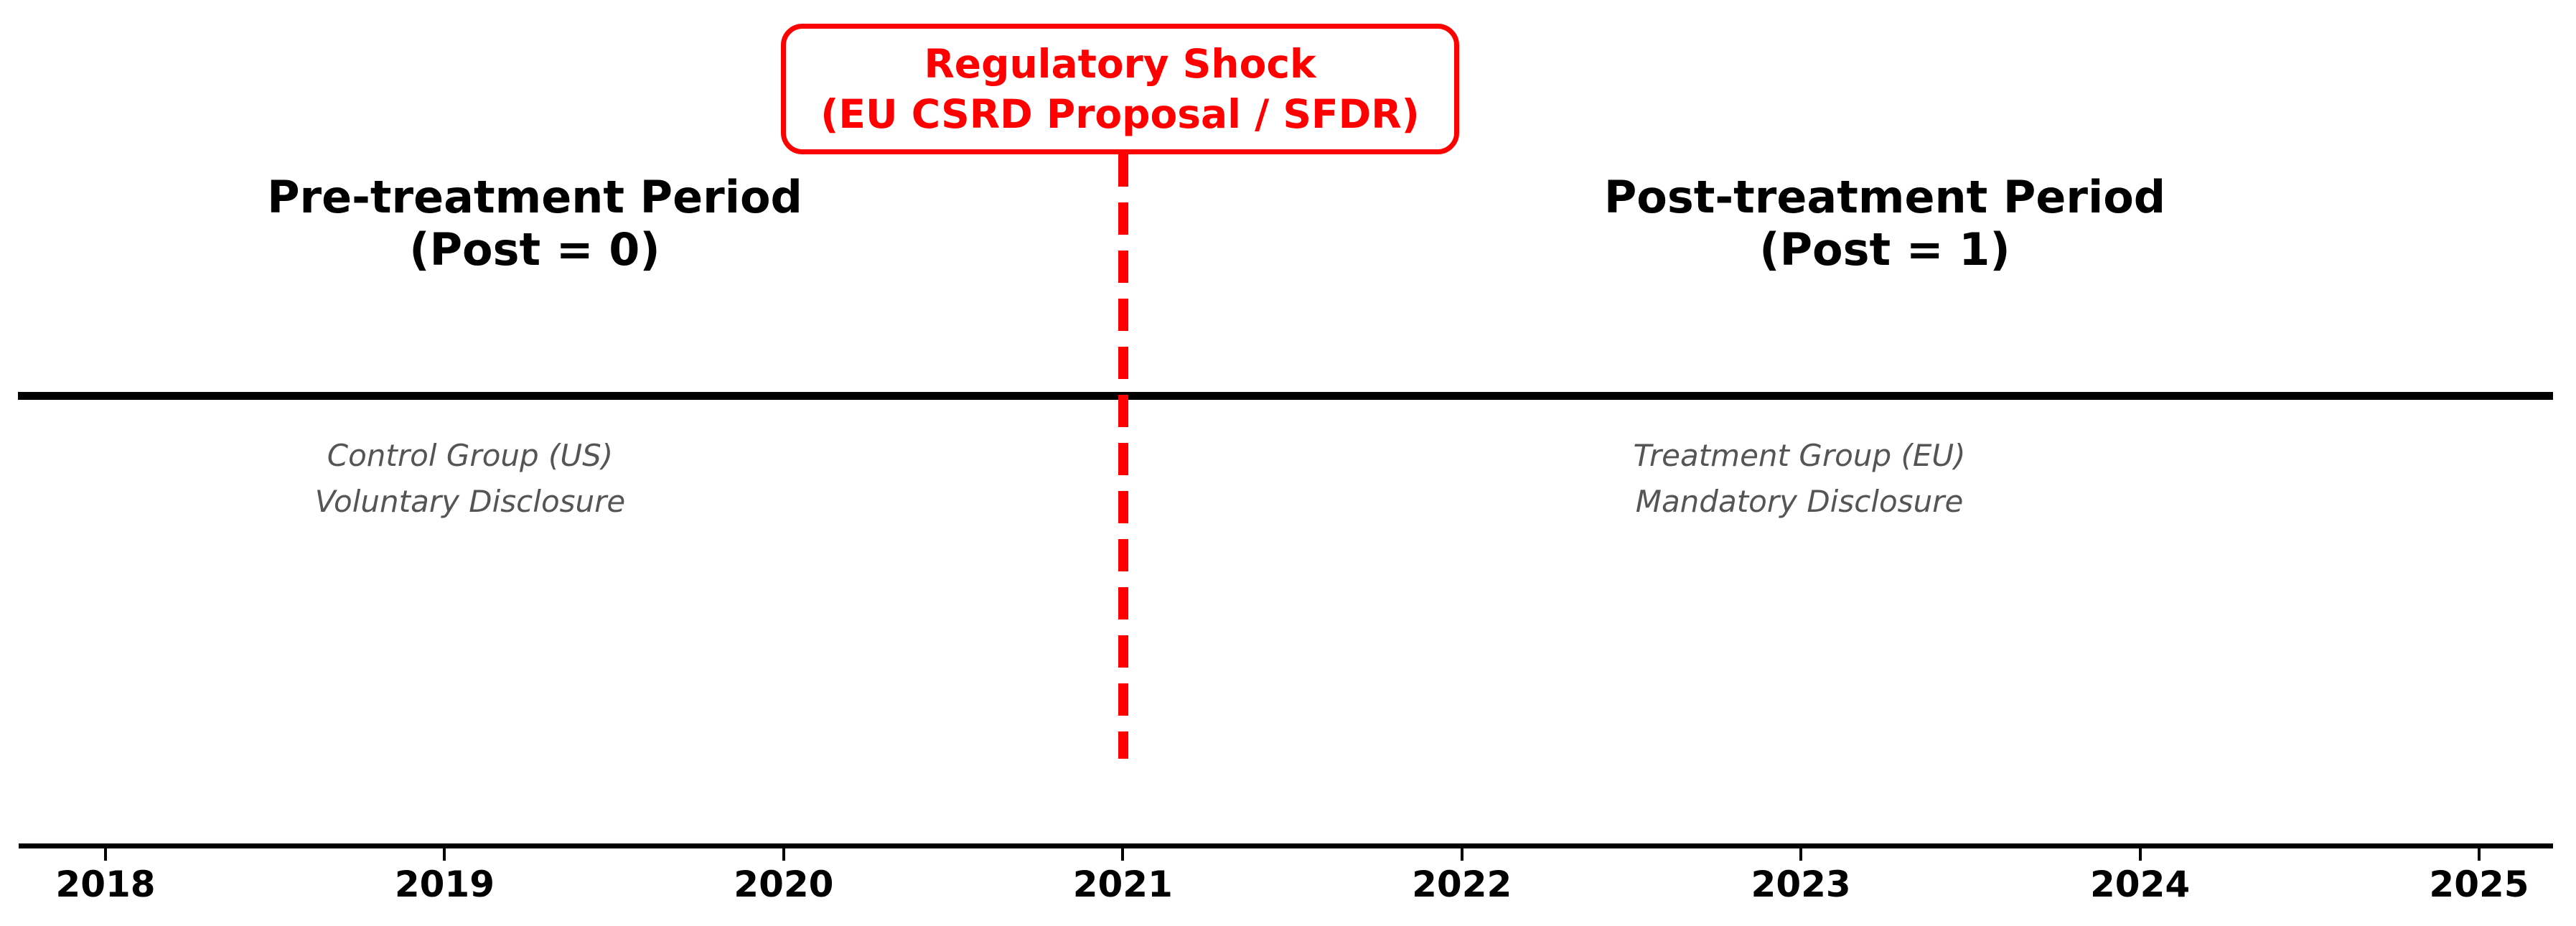 This screenshot has height=926, width=2576. What do you see at coordinates (1799, 502) in the screenshot?
I see `treatment-group-disclosure: Mandatory Disclosure` at bounding box center [1799, 502].